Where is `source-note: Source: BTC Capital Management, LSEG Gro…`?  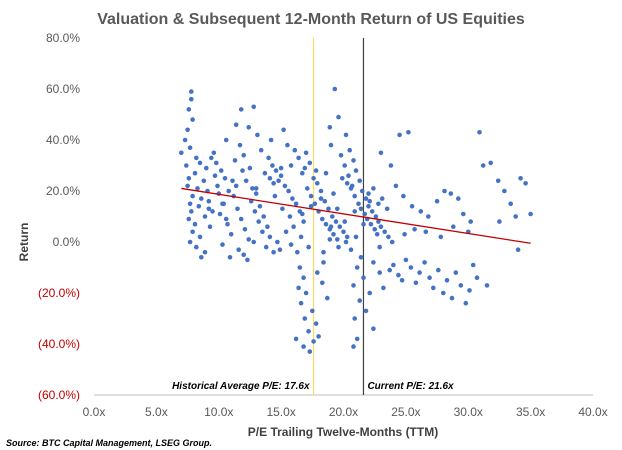
source-note: Source: BTC Capital Management, LSEG Gro… is located at coordinates (109, 443).